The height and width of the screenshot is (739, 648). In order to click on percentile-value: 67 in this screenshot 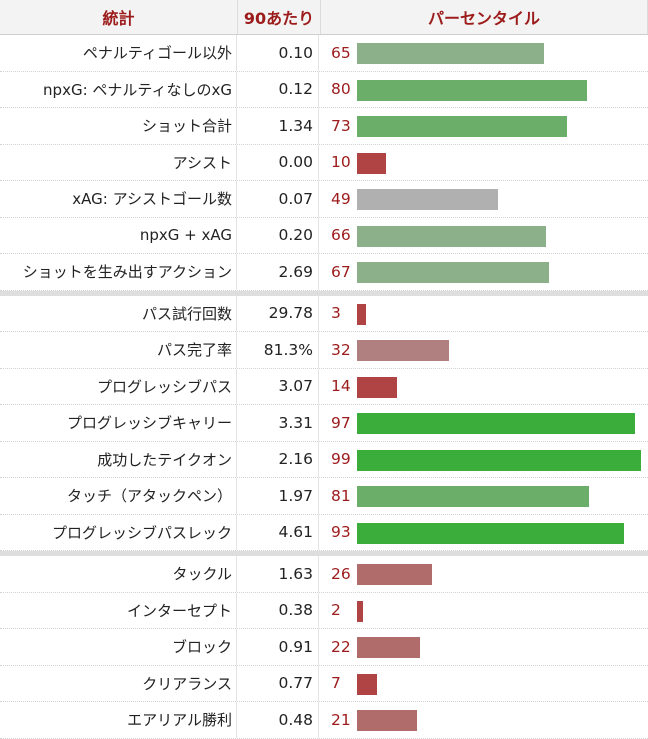, I will do `click(341, 271)`.